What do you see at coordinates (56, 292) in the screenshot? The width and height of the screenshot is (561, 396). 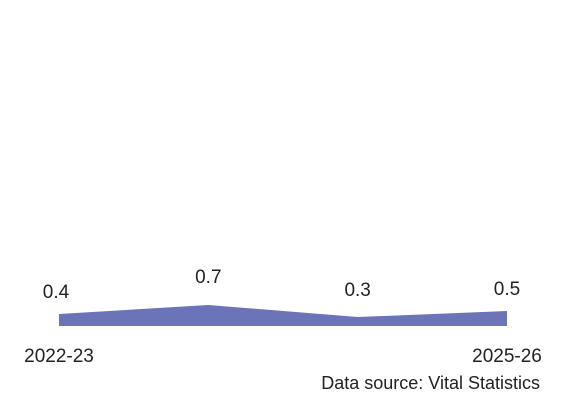 I see `data-label-2022-23: 0.4` at bounding box center [56, 292].